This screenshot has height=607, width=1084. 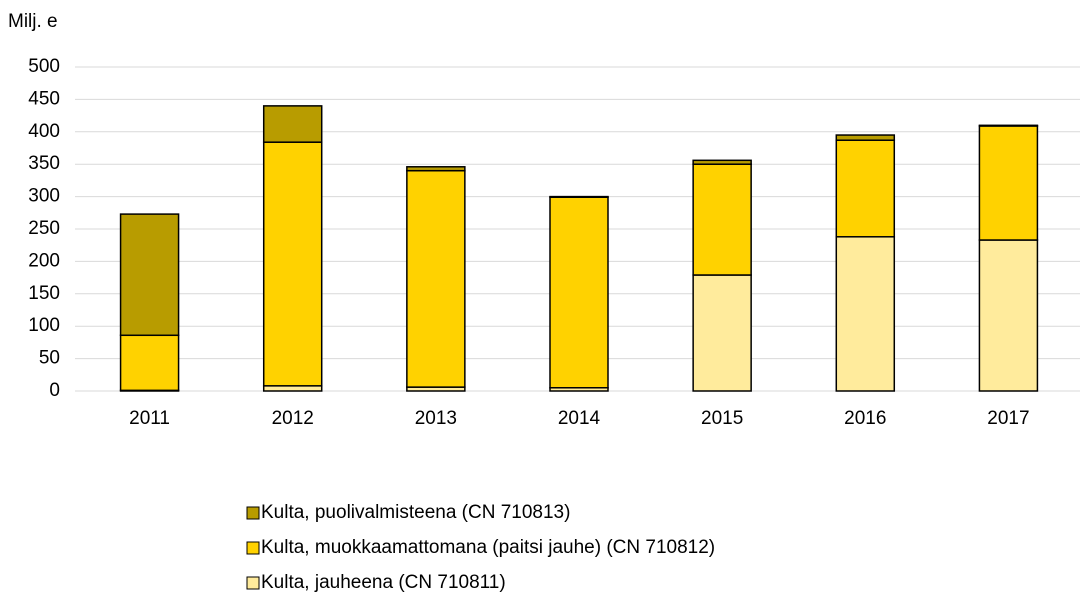 I want to click on x-tick-label: 2014, so click(x=579, y=418).